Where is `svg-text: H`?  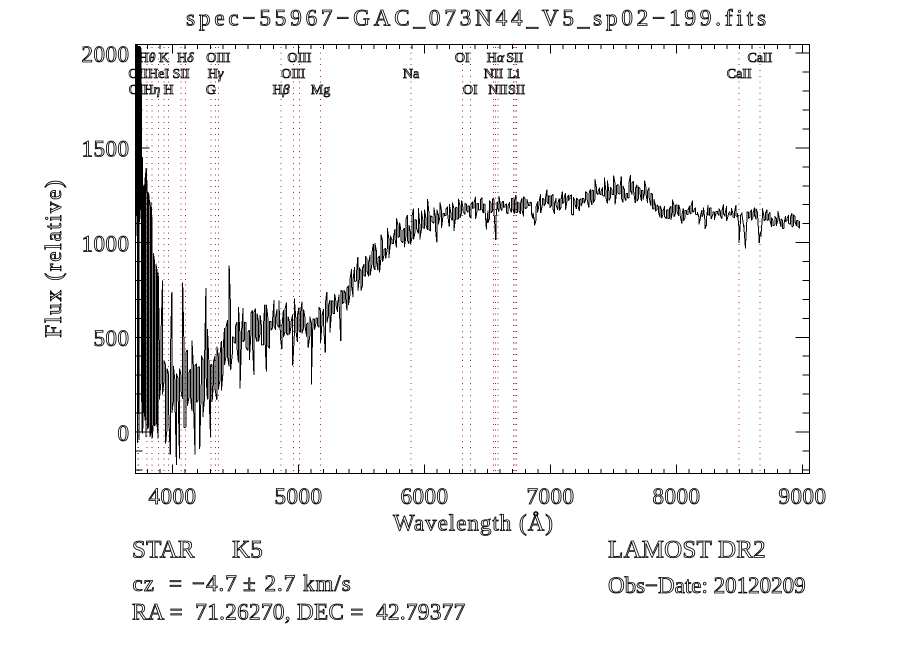
svg-text: H is located at coordinates (168, 90).